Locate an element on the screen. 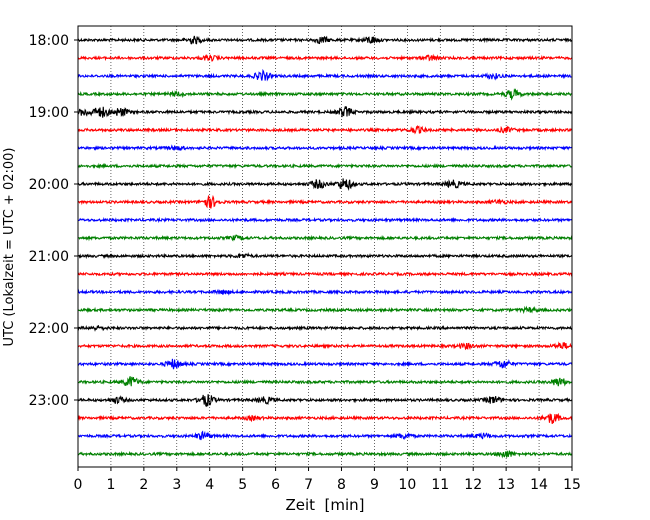  x-tick-label: 2 is located at coordinates (143, 485).